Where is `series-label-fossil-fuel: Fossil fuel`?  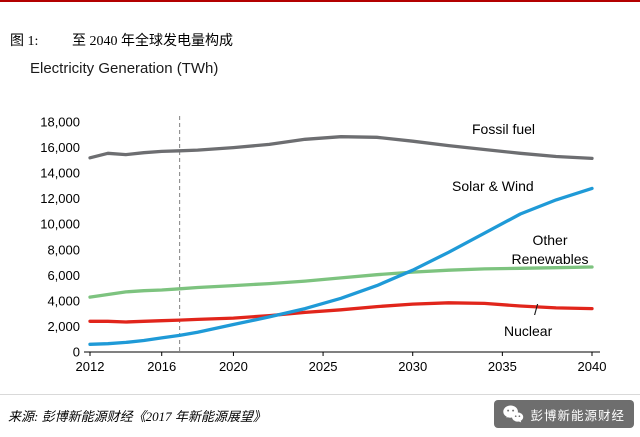
series-label-fossil-fuel: Fossil fuel is located at coordinates (504, 129).